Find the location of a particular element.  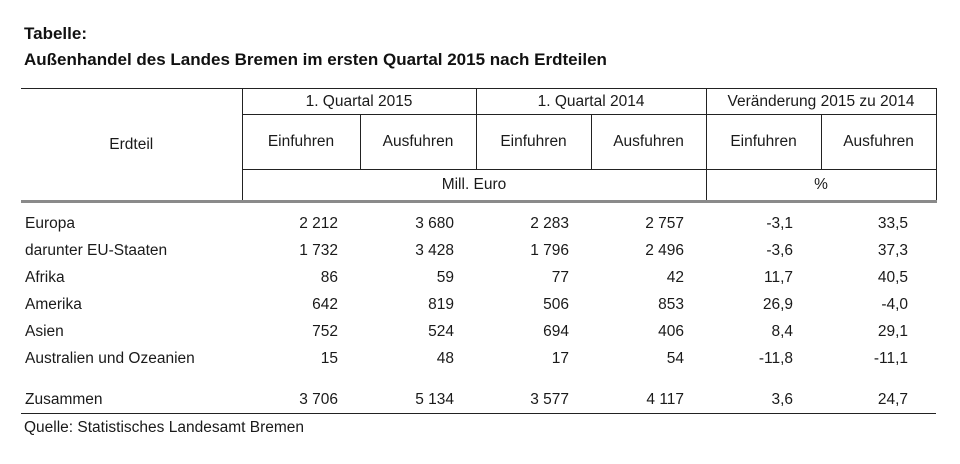

row-label: Europa is located at coordinates (50, 223).